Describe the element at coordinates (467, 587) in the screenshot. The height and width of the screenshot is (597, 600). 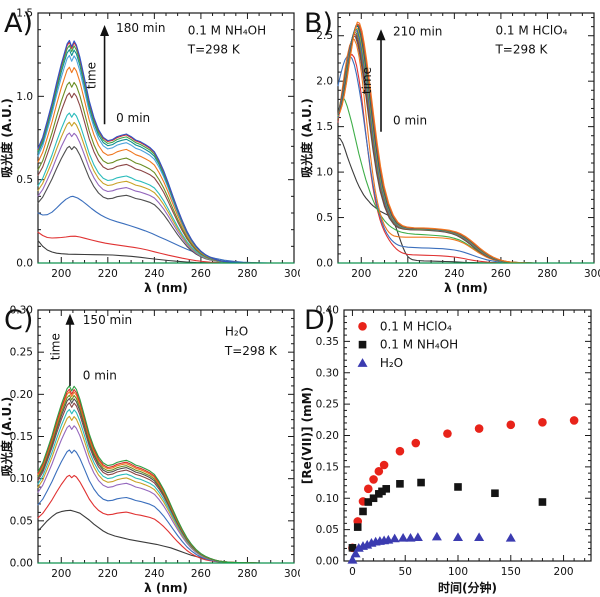
I see `x-axis-label: 时间(分钟)` at that location.